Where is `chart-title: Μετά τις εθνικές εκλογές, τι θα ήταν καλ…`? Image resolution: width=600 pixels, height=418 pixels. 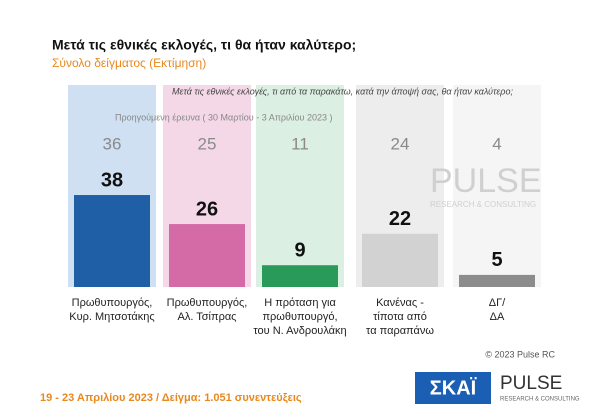
chart-title: Μετά τις εθνικές εκλογές, τι θα ήταν καλ… is located at coordinates (204, 45).